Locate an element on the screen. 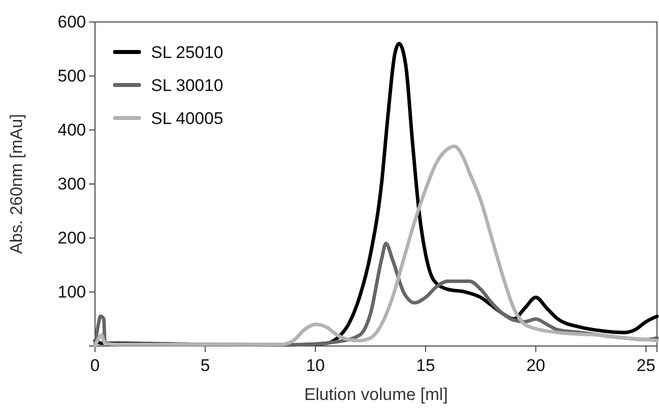 This screenshot has width=659, height=408. x-tick-label: 5 is located at coordinates (205, 366).